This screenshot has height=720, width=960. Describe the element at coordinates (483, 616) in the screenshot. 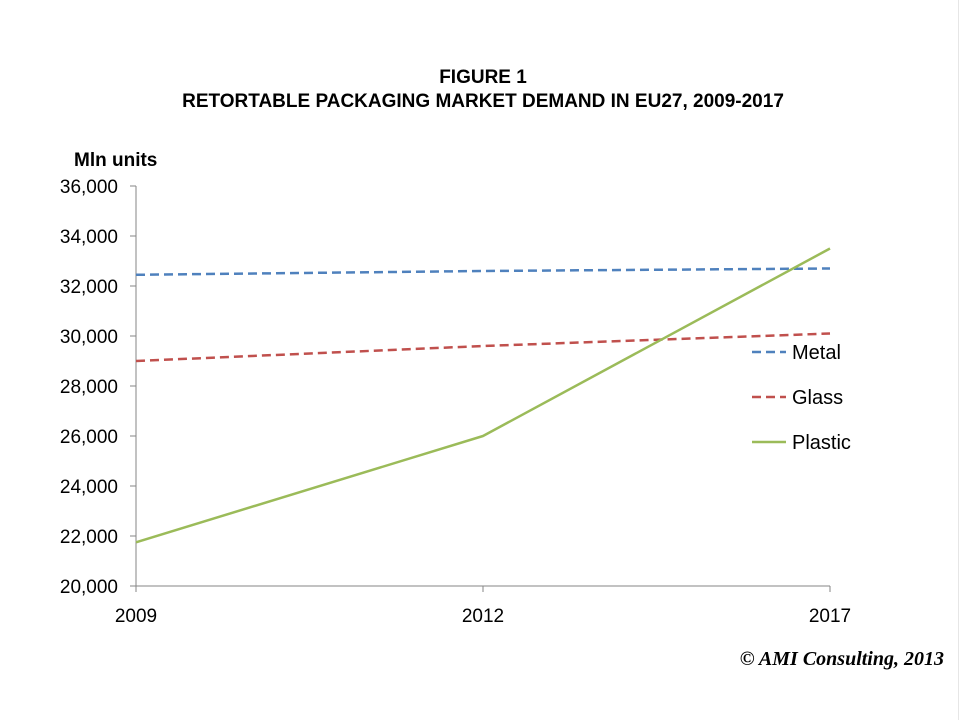

I see `x-tick-label: 2012` at that location.